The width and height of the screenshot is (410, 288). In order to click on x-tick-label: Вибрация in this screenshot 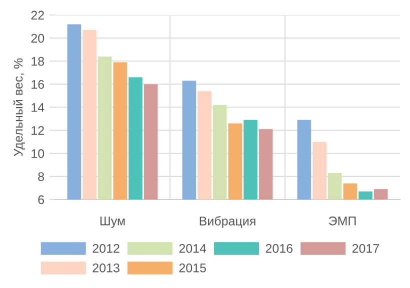, I will do `click(228, 222)`.